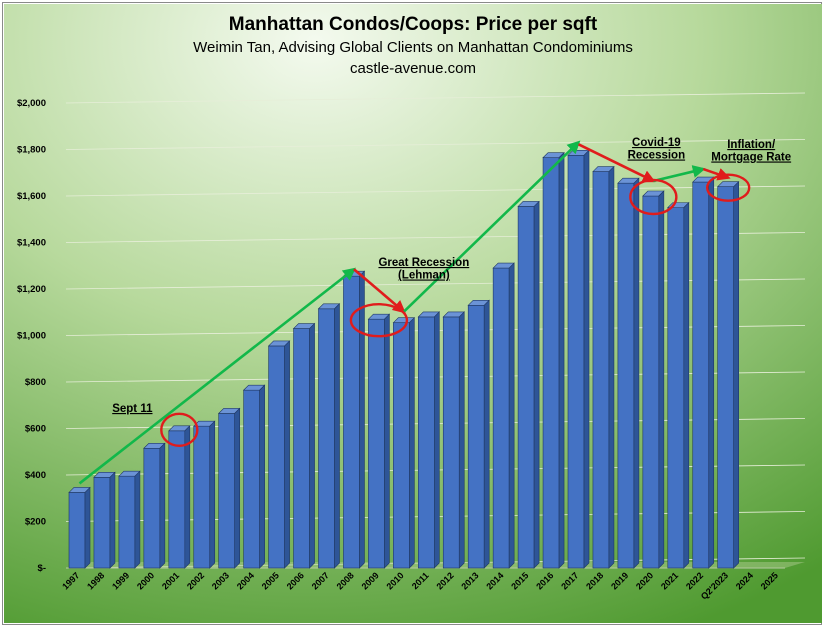  Describe the element at coordinates (424, 276) in the screenshot. I see `annotation-label: (Lehman)` at that location.